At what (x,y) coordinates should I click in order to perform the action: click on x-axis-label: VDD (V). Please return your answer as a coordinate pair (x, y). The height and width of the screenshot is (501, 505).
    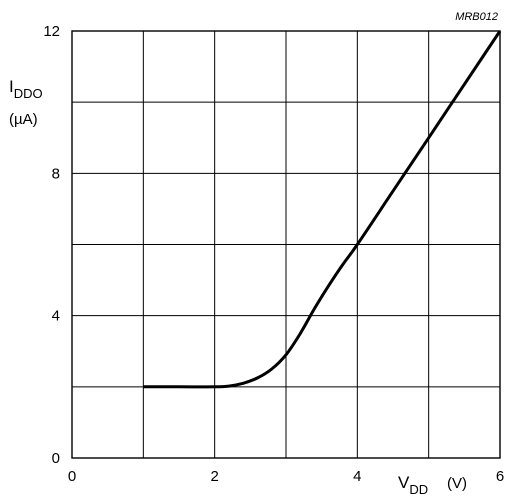
    Looking at the image, I should click on (432, 485).